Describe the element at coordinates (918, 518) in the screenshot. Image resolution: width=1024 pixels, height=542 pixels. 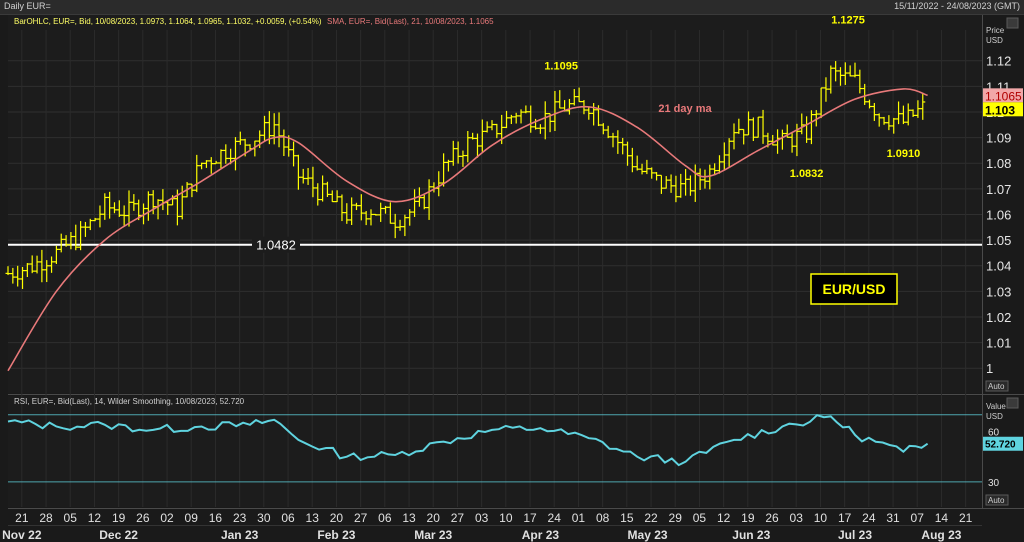
I see `x-day-label: 07` at that location.